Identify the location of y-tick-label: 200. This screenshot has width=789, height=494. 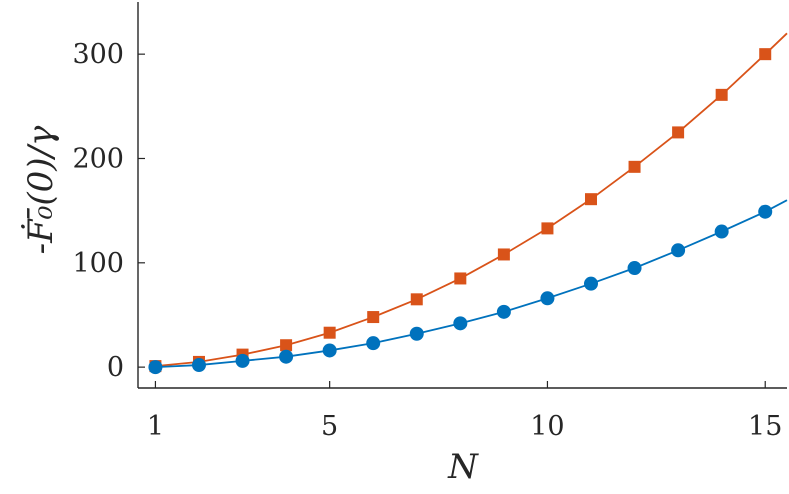
(98, 158).